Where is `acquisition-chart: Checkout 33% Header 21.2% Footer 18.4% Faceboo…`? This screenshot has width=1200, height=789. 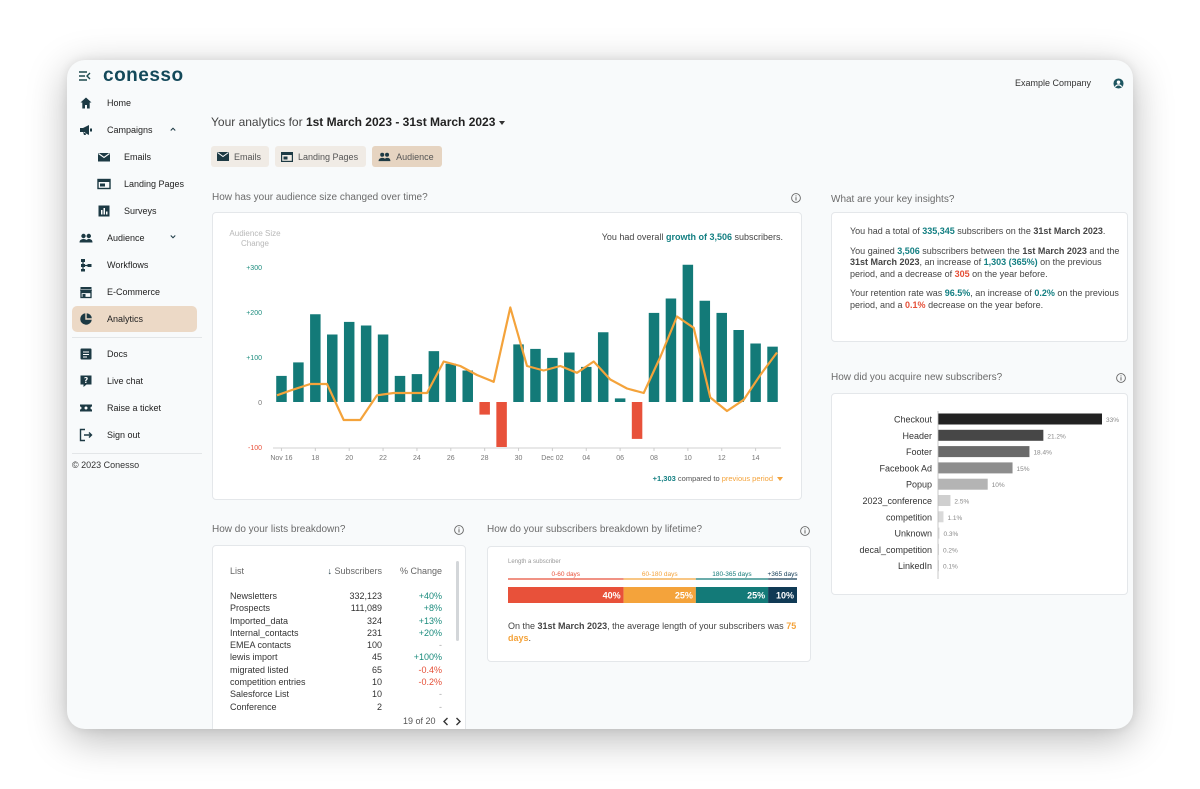 acquisition-chart: Checkout 33% Header 21.2% Footer 18.4% Faceboo… is located at coordinates (989, 495).